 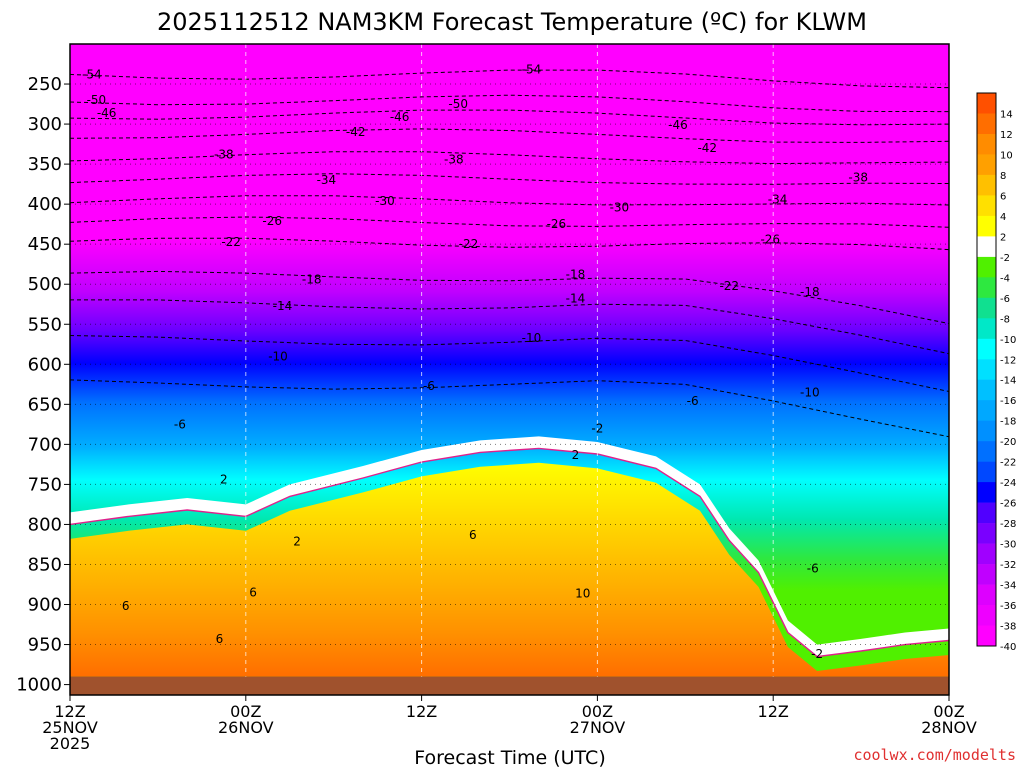 What do you see at coordinates (297, 541) in the screenshot?
I see `contour-label-38: 2` at bounding box center [297, 541].